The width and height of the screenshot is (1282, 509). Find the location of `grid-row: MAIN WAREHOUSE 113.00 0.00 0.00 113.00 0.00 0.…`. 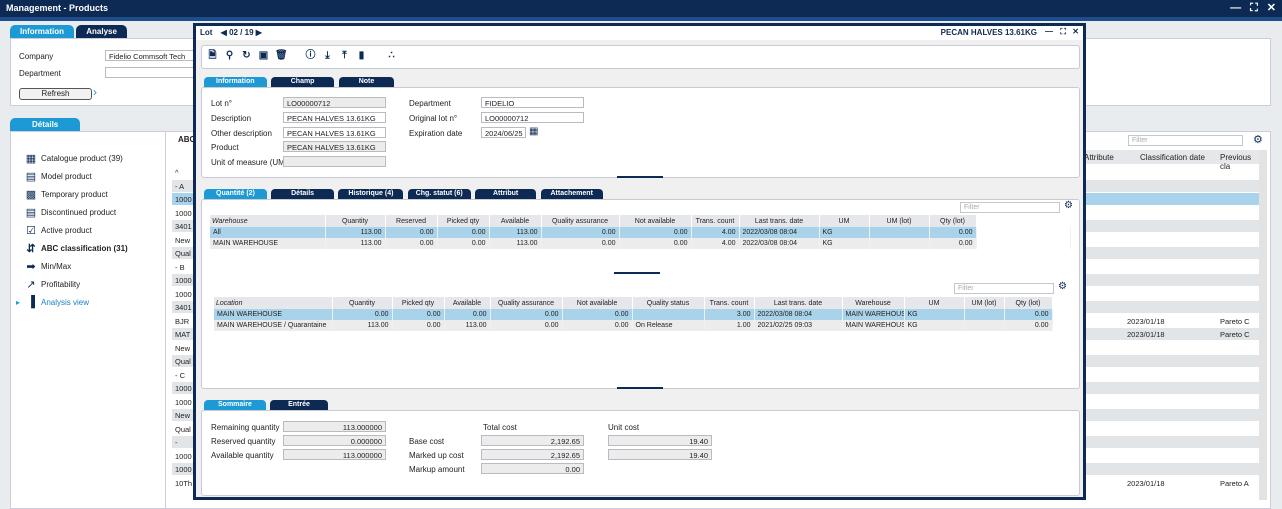

grid-row: MAIN WAREHOUSE 113.00 0.00 0.00 113.00 0.00 0.… is located at coordinates (640, 243).